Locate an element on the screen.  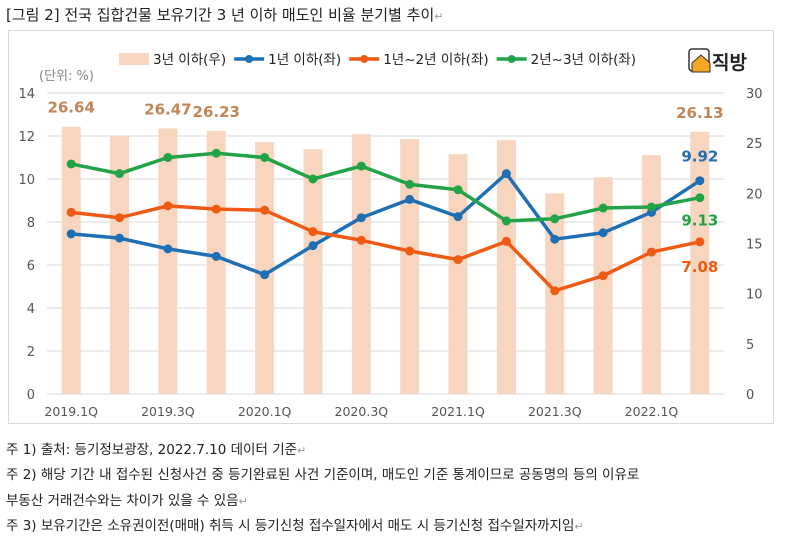
y-left-tick-label: 2 is located at coordinates (31, 352).